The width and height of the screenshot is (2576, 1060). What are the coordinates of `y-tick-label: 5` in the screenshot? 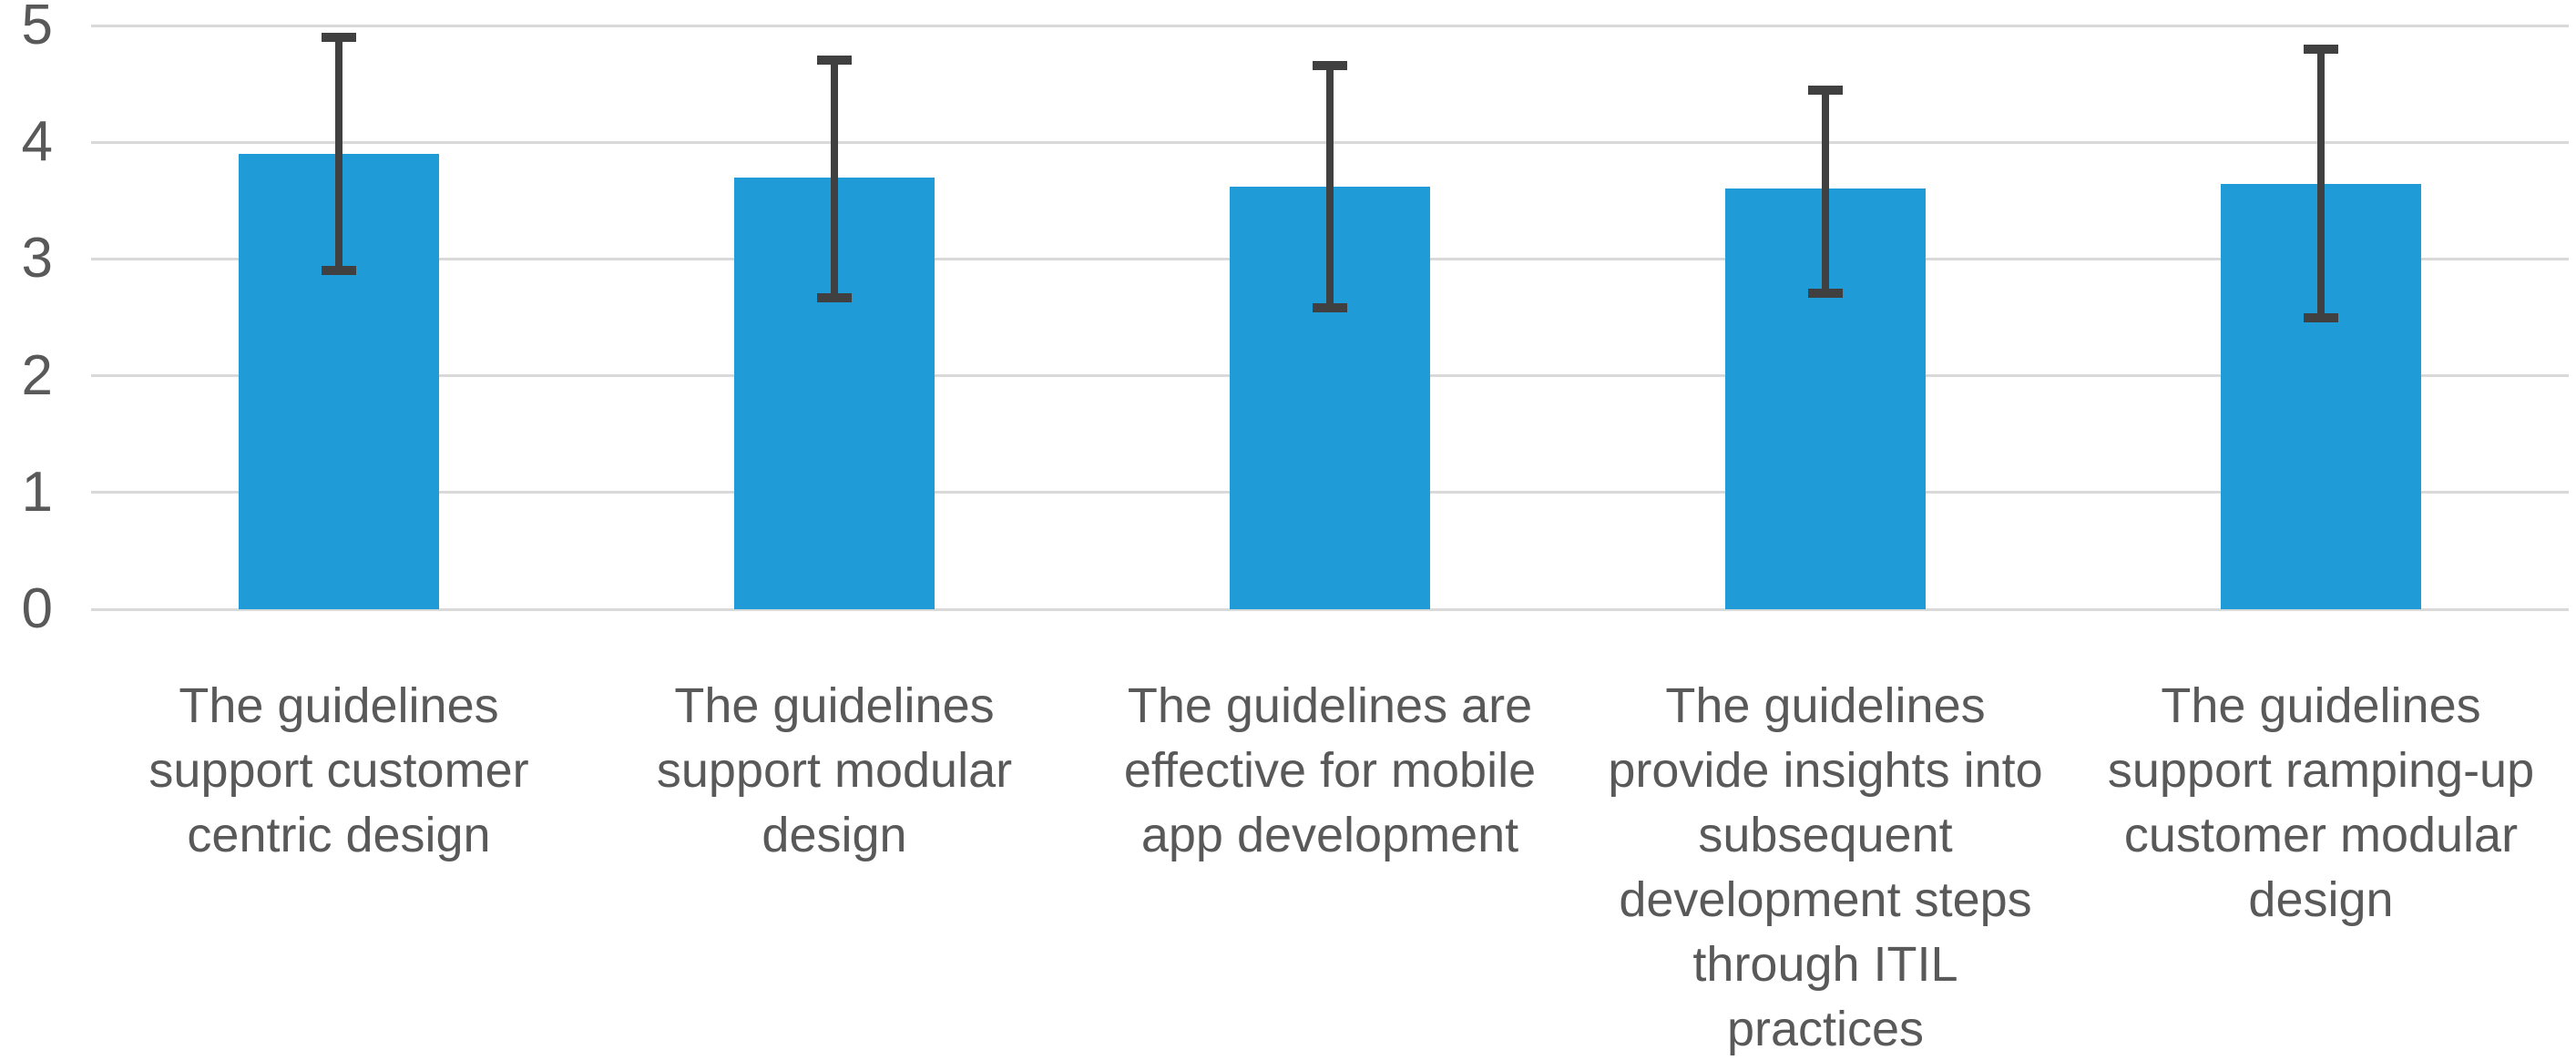 It's located at (37, 28).